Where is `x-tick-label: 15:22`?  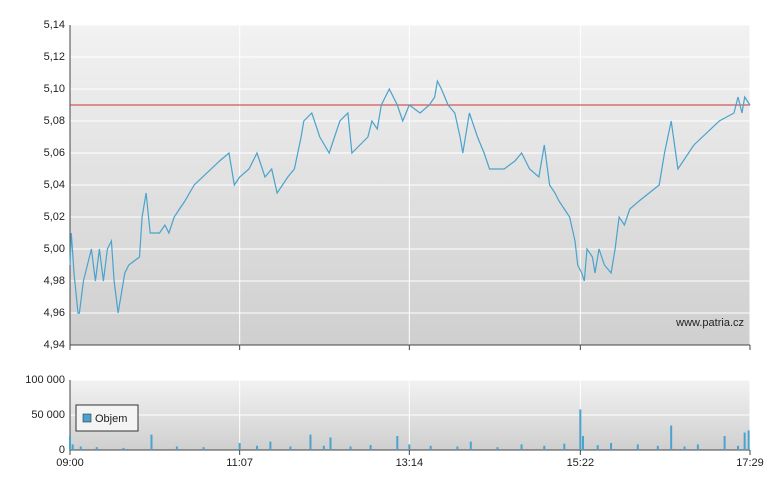
x-tick-label: 15:22 is located at coordinates (581, 463).